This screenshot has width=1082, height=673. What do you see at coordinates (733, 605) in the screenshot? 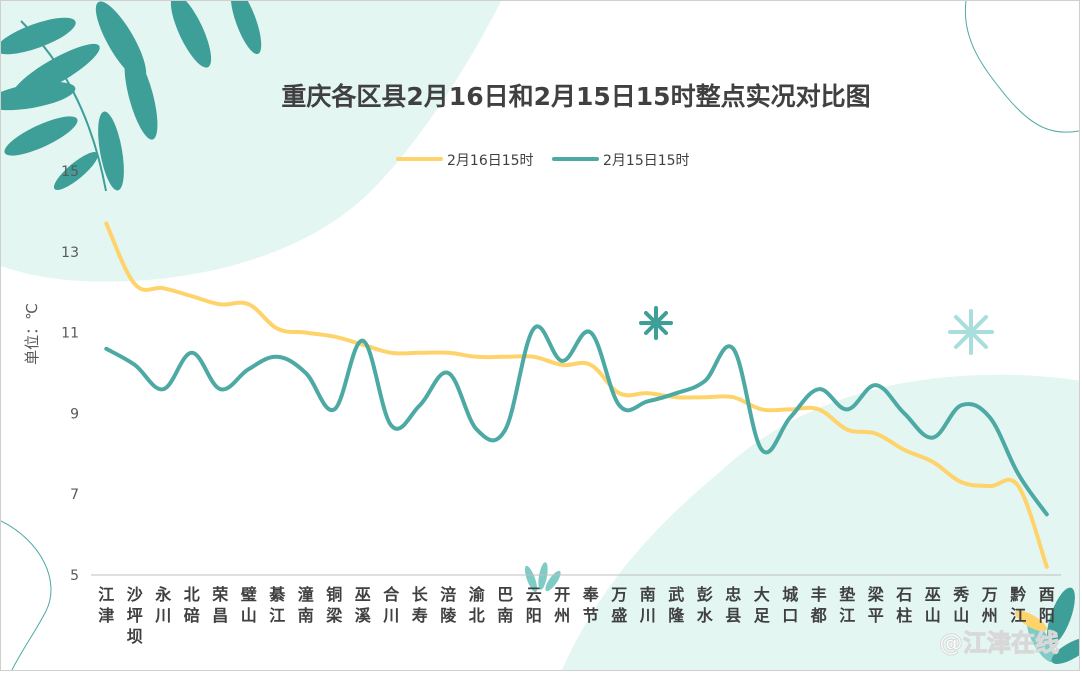
I see `x-tick-label: 忠县` at bounding box center [733, 605].